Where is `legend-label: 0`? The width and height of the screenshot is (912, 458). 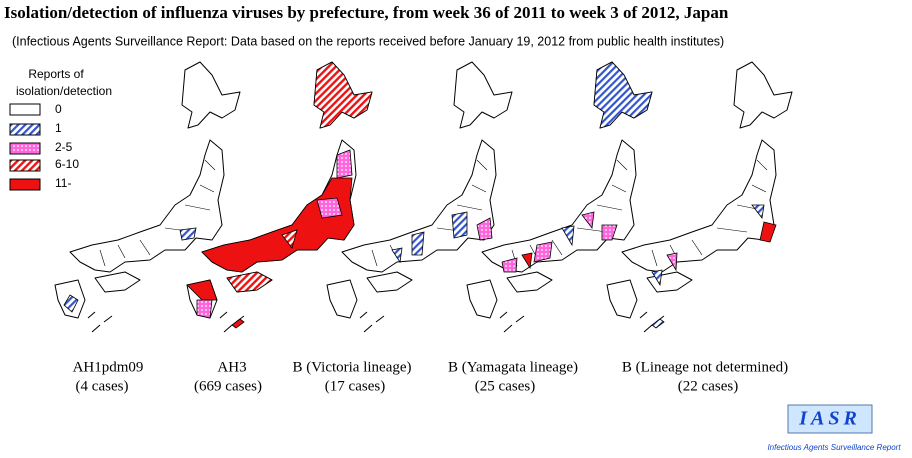 legend-label: 0 is located at coordinates (58, 109).